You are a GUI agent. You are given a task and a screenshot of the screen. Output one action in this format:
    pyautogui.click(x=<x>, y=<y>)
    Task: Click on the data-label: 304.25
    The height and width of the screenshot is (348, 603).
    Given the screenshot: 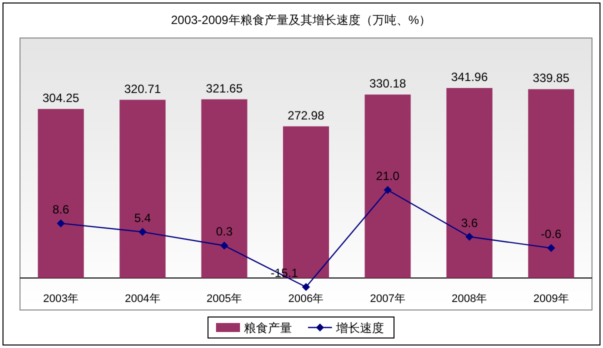 What is the action you would take?
    pyautogui.click(x=61, y=97)
    